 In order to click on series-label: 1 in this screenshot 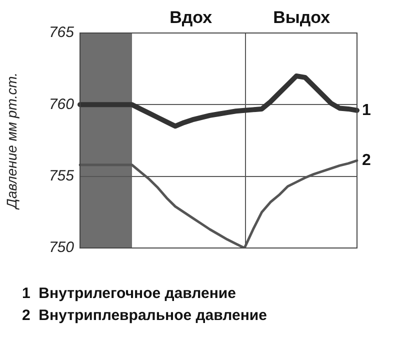, I will do `click(366, 110)`.